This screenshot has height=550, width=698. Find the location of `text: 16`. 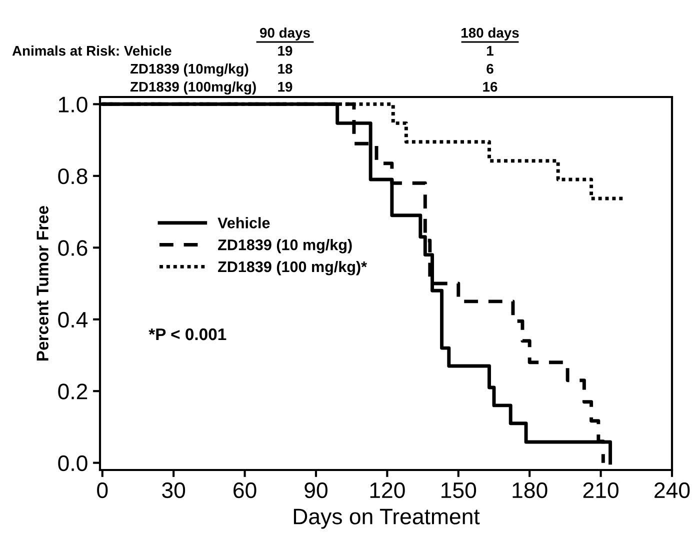

text: 16 is located at coordinates (490, 87).